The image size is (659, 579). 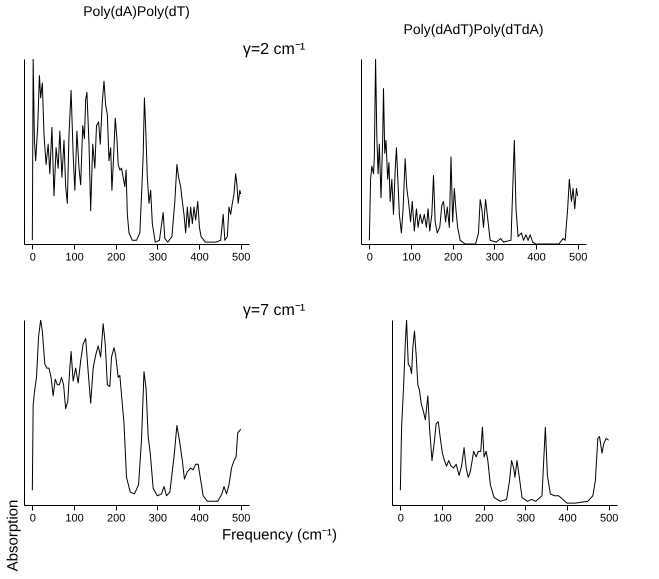 I want to click on text: γ=2 cm⁻¹, so click(x=274, y=49).